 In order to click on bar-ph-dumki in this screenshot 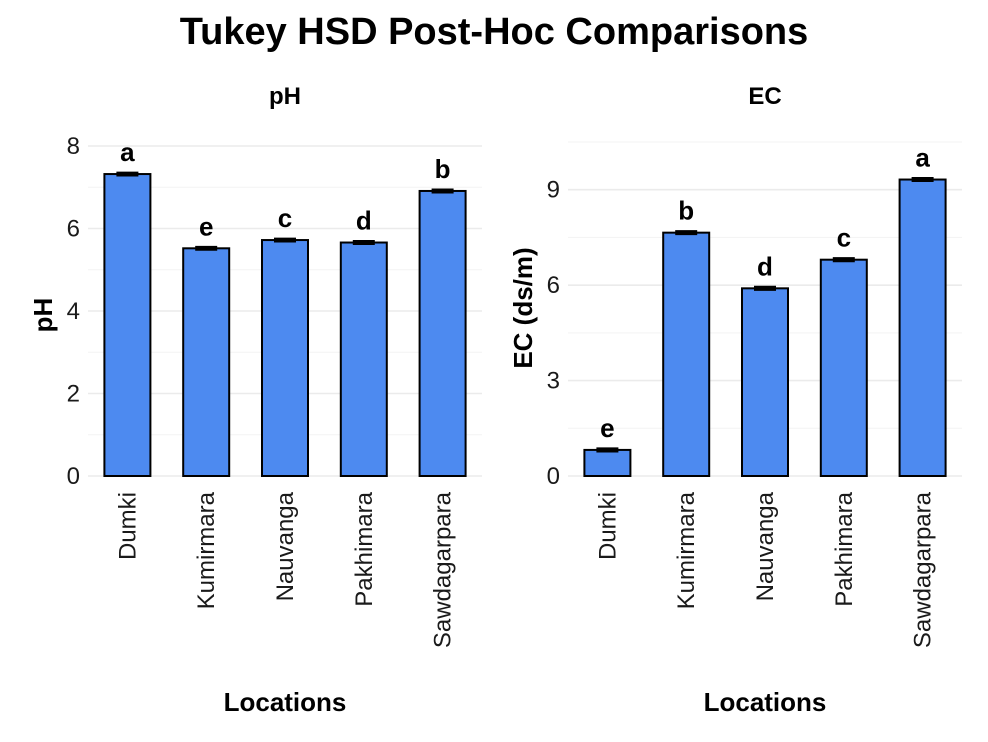, I will do `click(127, 325)`.